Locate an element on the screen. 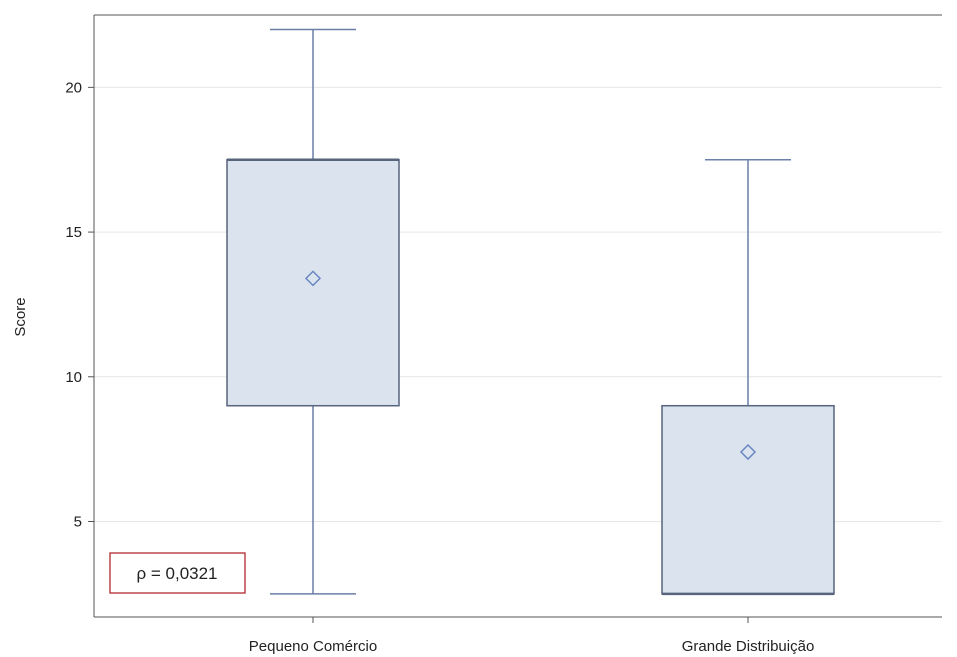 The image size is (957, 657). annotation-box: ρ = 0,0321 is located at coordinates (177, 573).